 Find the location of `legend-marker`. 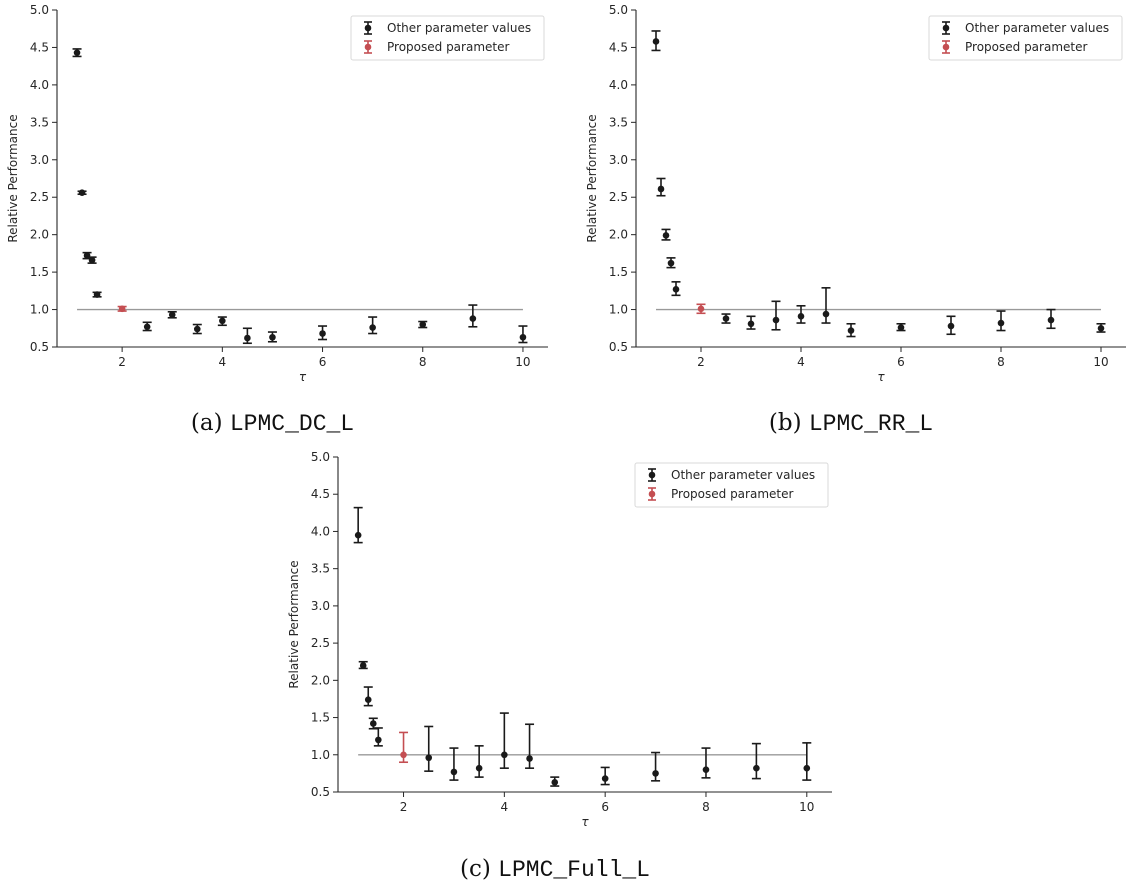

legend-marker is located at coordinates (652, 494).